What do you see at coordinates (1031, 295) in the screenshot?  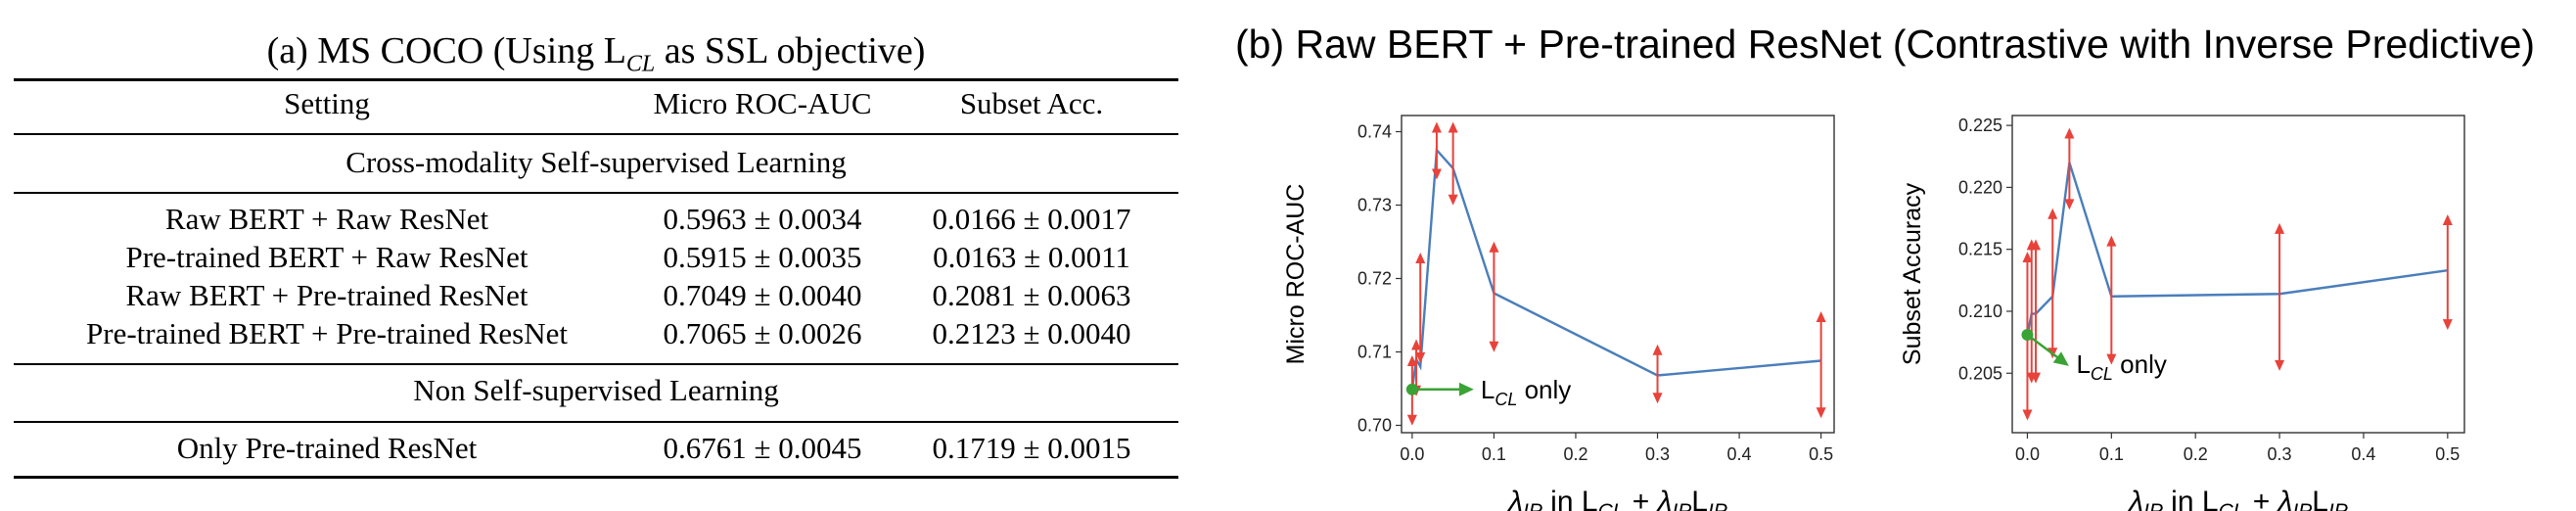 I see `row-acc: 0.2081 ± 0.0063` at bounding box center [1031, 295].